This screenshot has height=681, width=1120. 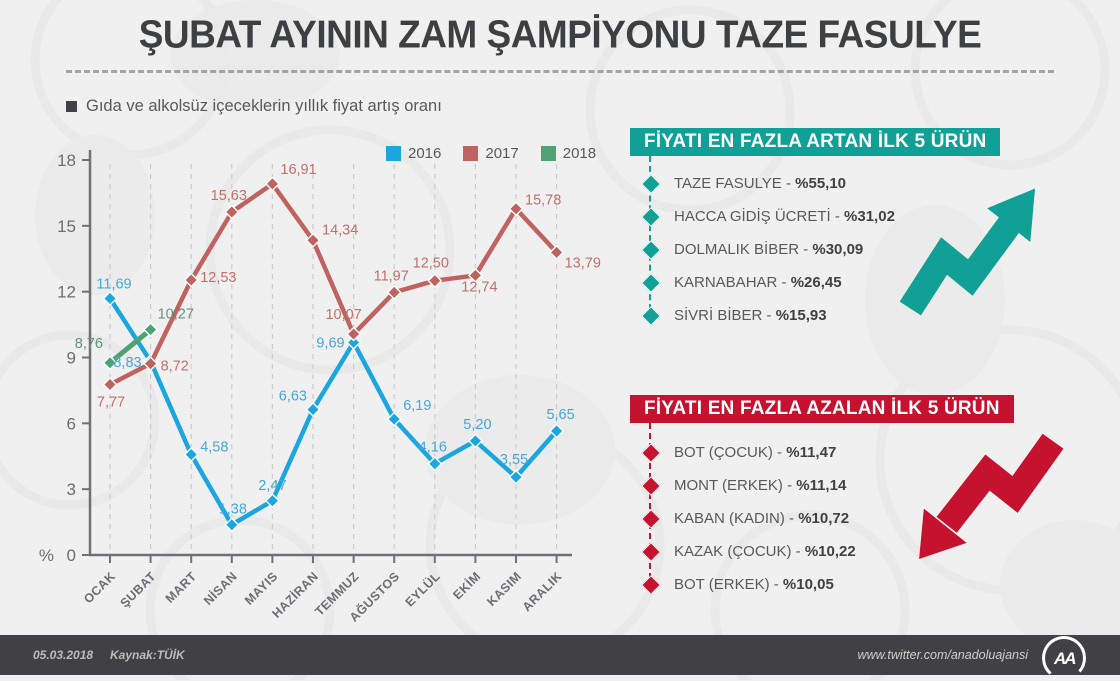 I want to click on svg-text: 9,69, so click(x=330, y=343).